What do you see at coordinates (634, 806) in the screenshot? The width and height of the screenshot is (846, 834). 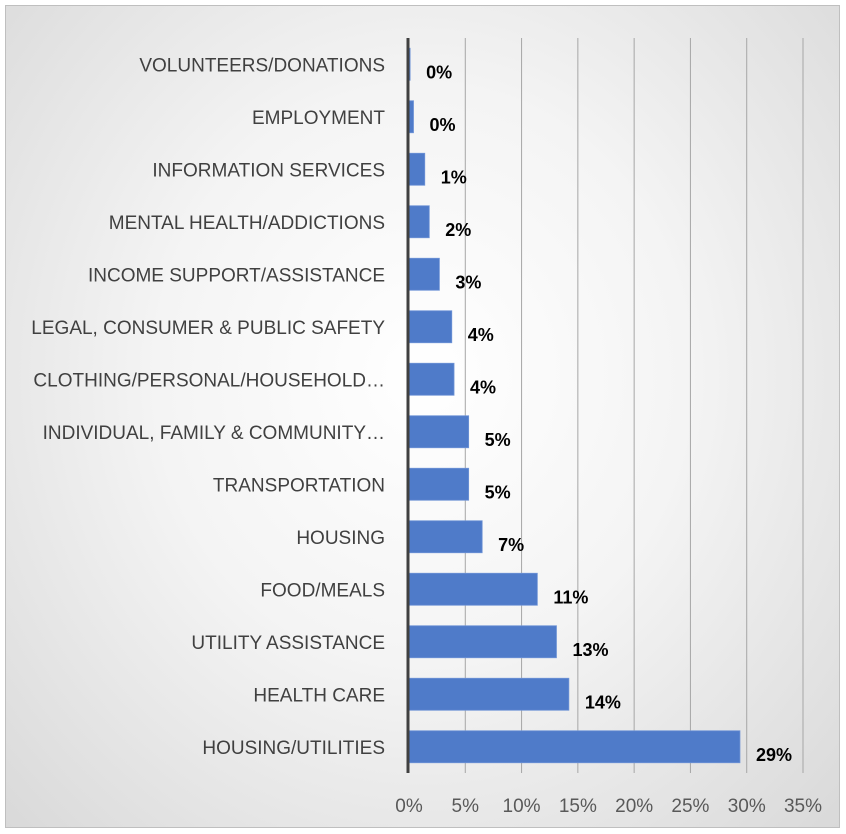 I see `x-tick-label: 20%` at bounding box center [634, 806].